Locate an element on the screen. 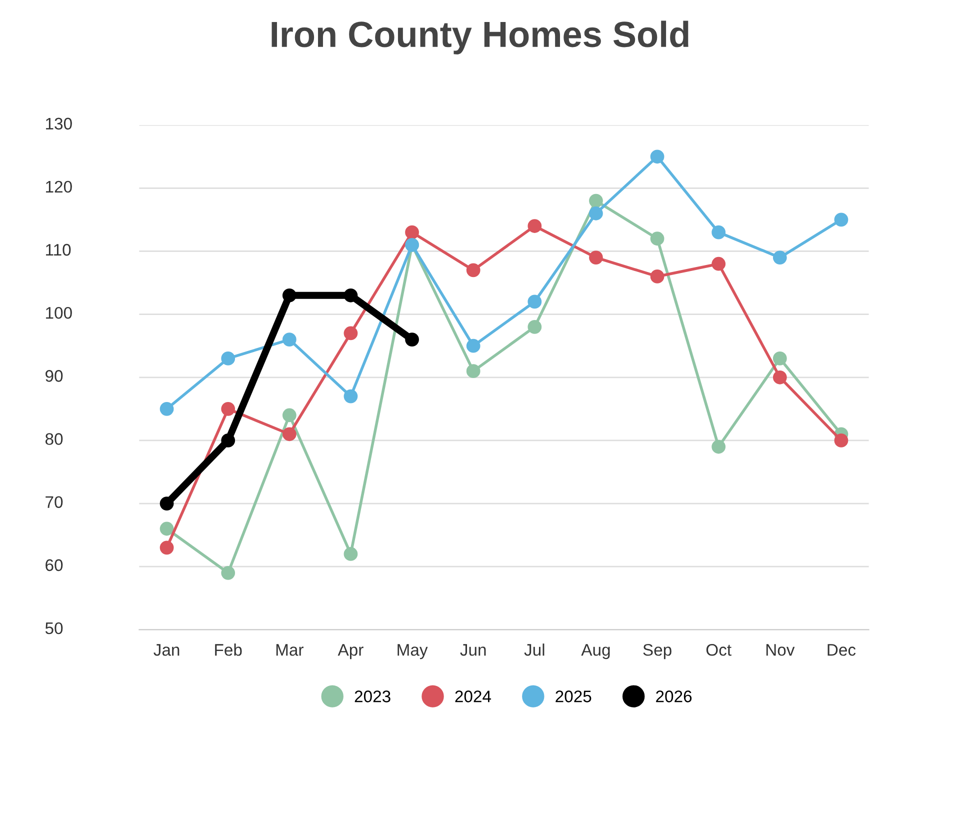 The height and width of the screenshot is (834, 960). y-tick-label: 100 is located at coordinates (59, 312).